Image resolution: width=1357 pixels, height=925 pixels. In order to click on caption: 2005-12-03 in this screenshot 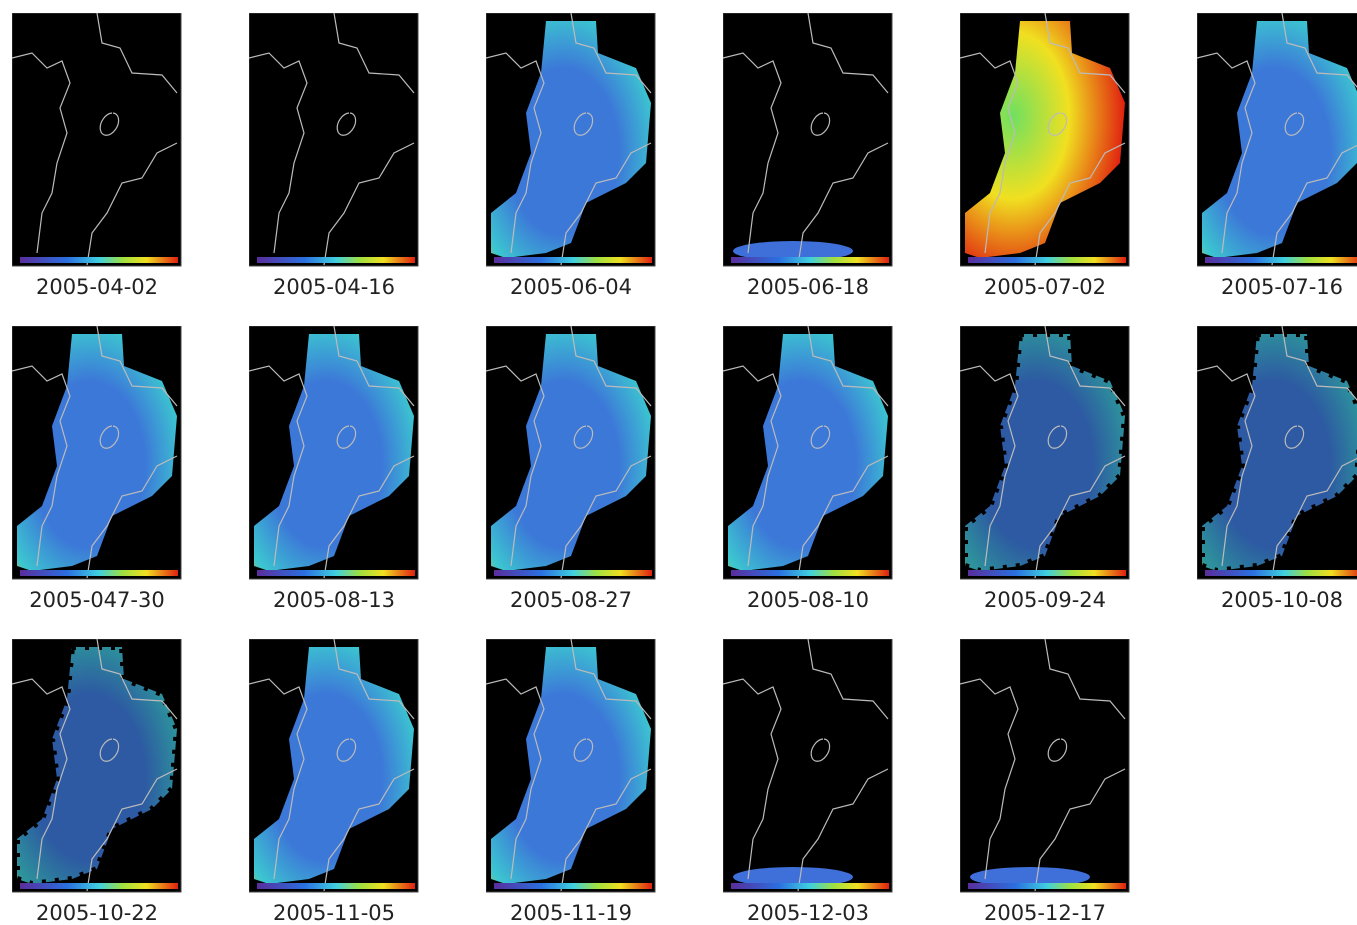, I will do `click(808, 913)`.